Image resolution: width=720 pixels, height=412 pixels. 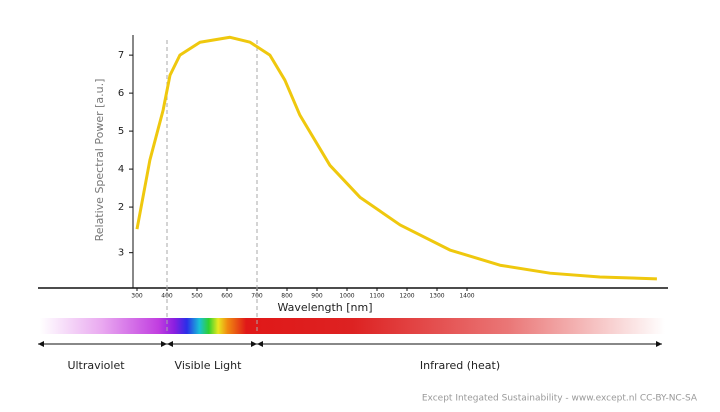 I want to click on y-tick-label: 2, so click(x=121, y=207).